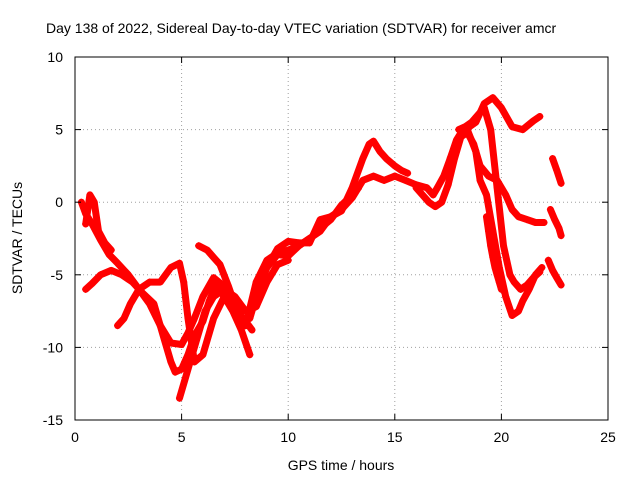  What do you see at coordinates (57, 275) in the screenshot?
I see `y-tick-label: -5` at bounding box center [57, 275].